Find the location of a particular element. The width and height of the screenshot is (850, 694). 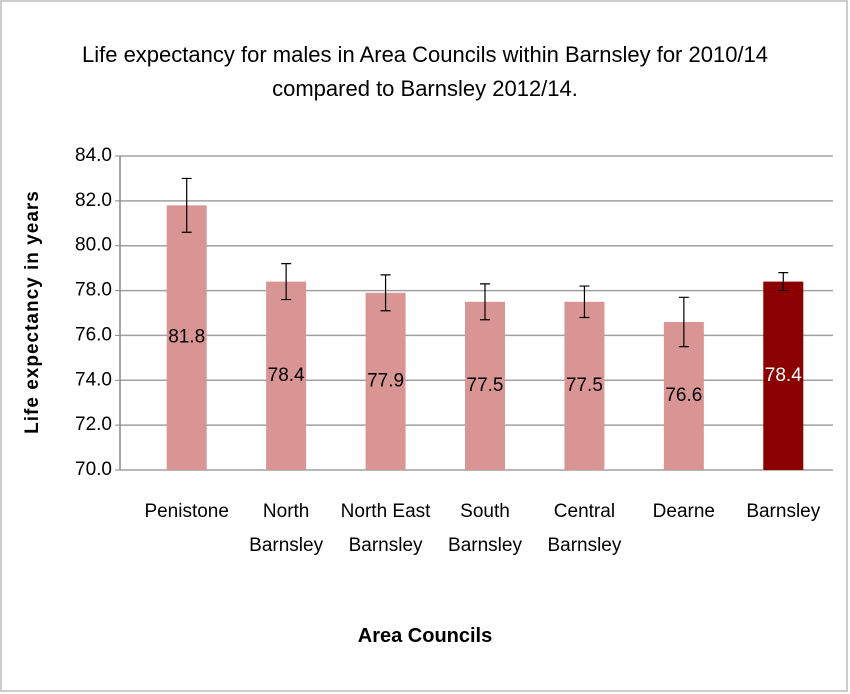

x-tick-label: Barnsley is located at coordinates (783, 511).